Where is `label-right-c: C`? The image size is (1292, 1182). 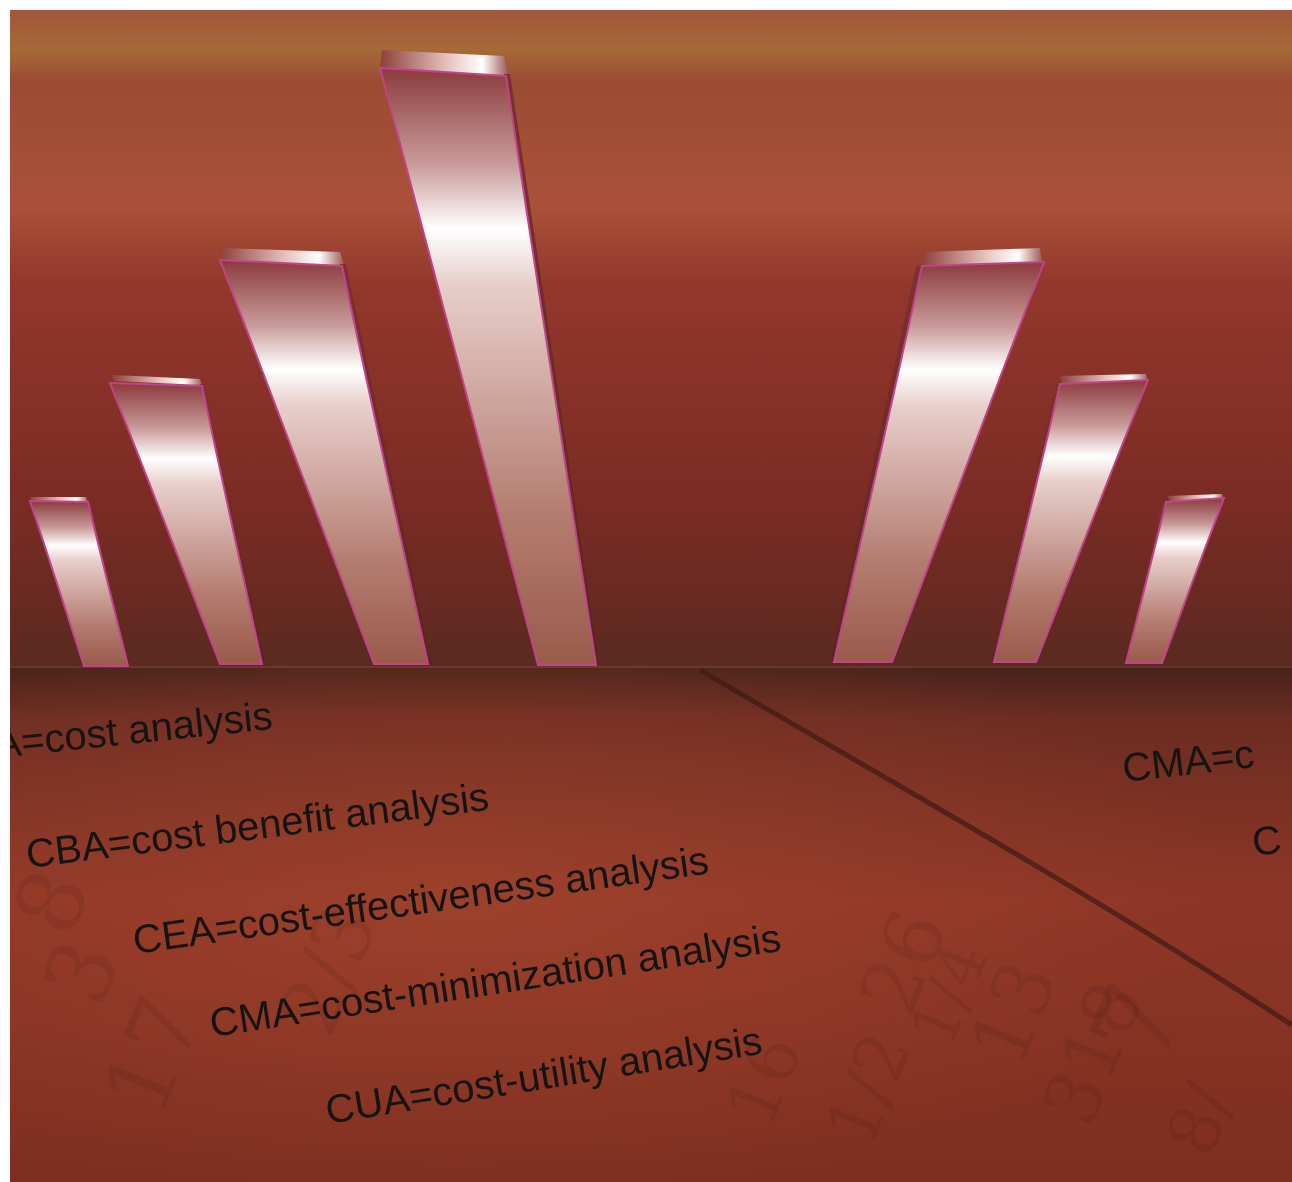
label-right-c: C is located at coordinates (1267, 841).